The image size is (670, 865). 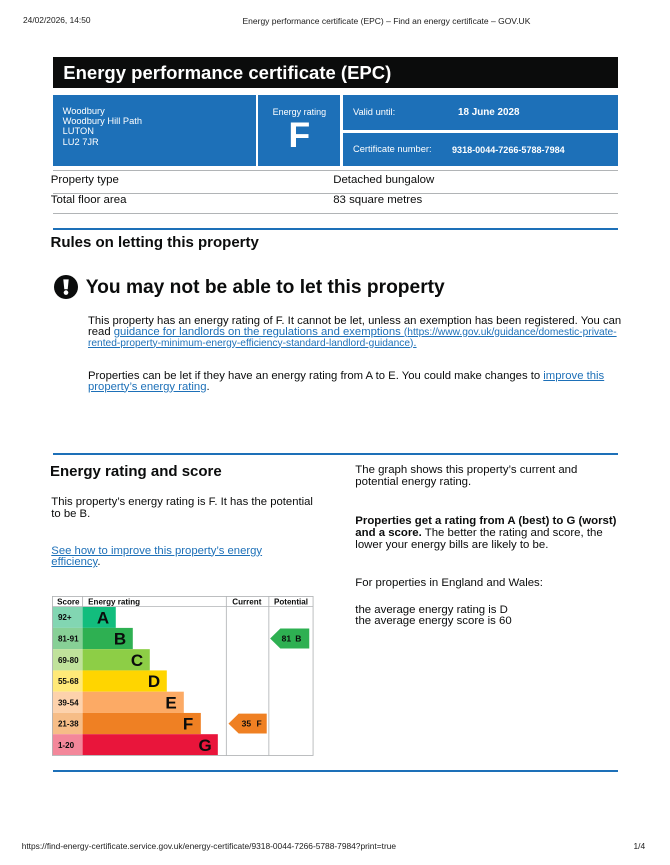 What do you see at coordinates (246, 601) in the screenshot?
I see `svg-text: Current` at bounding box center [246, 601].